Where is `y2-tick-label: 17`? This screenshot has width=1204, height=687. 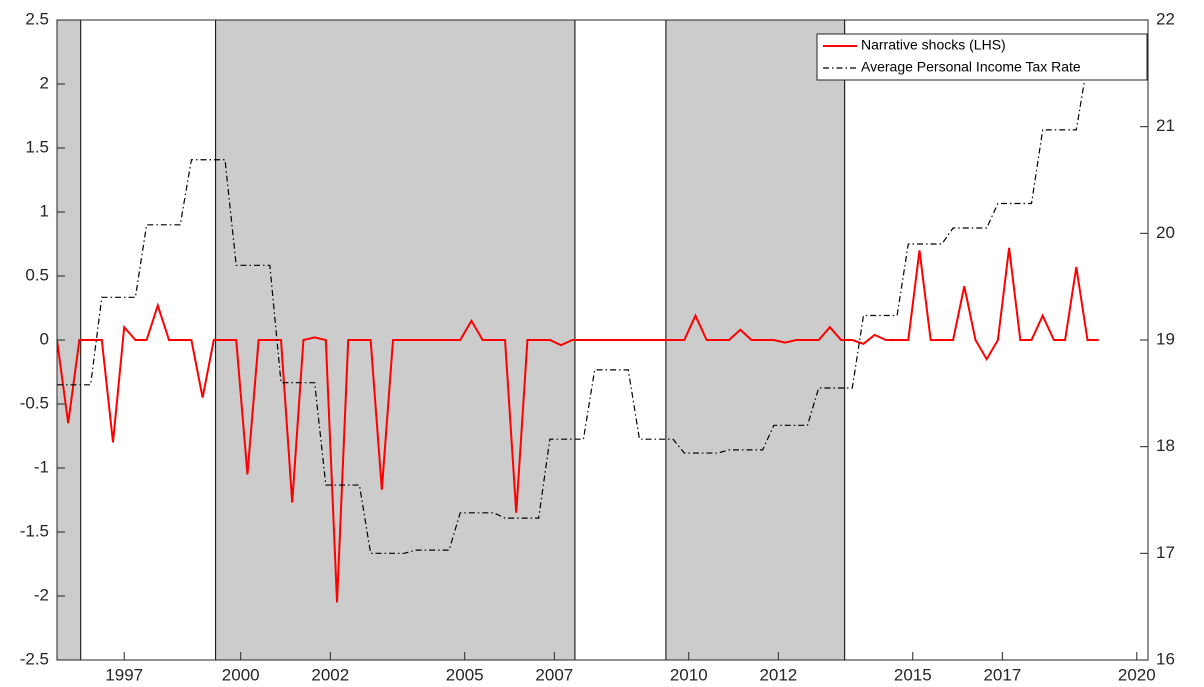 y2-tick-label: 17 is located at coordinates (1165, 552).